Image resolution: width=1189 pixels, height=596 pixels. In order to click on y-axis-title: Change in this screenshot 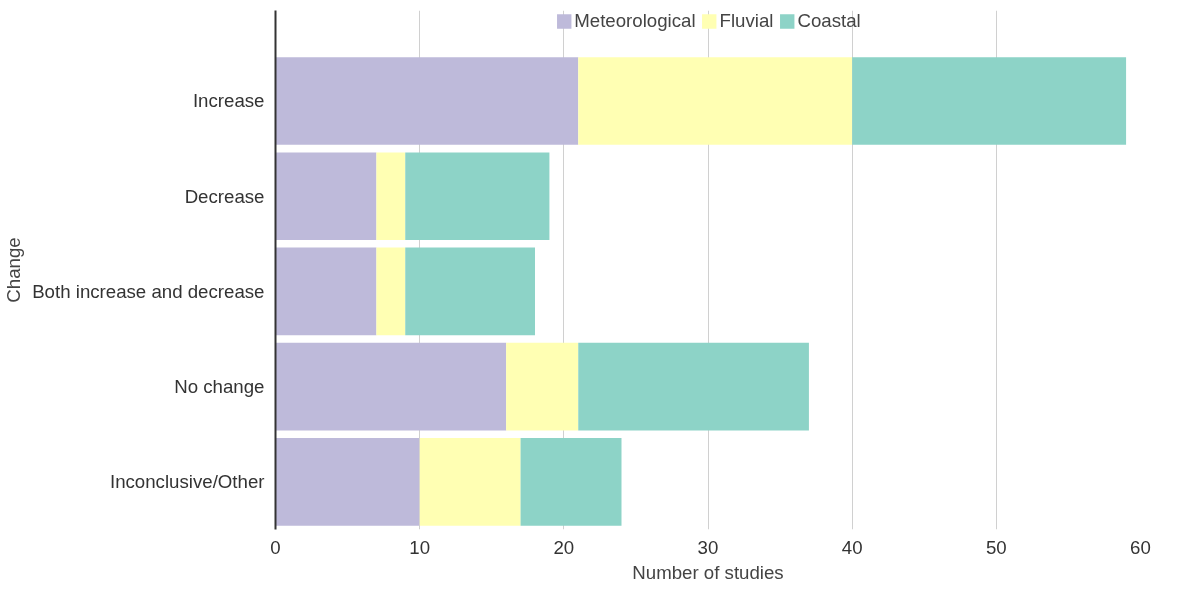, I will do `click(14, 270)`.